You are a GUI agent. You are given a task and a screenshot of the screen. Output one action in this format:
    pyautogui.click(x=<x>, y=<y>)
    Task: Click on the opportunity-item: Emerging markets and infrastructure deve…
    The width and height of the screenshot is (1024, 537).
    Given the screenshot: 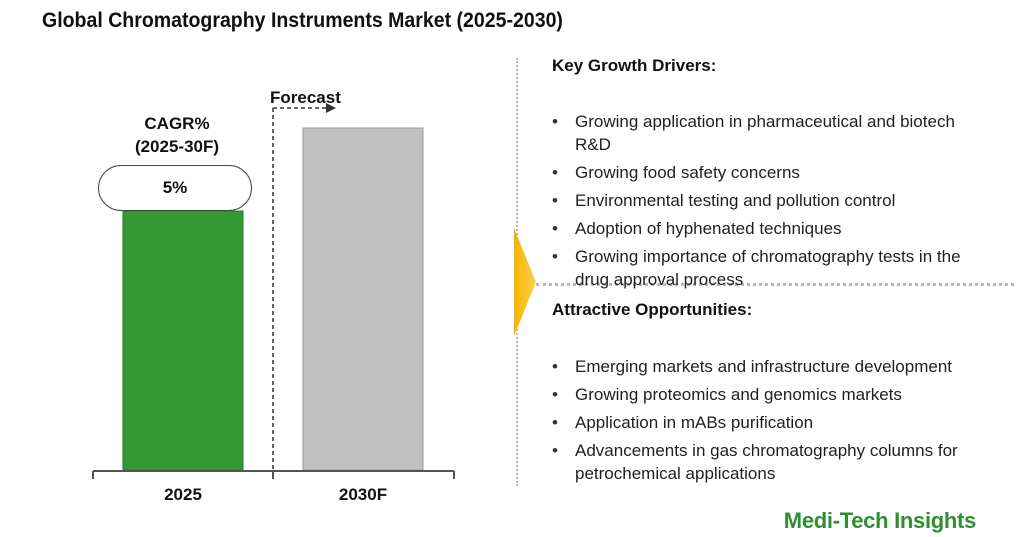 What is the action you would take?
    pyautogui.click(x=772, y=366)
    